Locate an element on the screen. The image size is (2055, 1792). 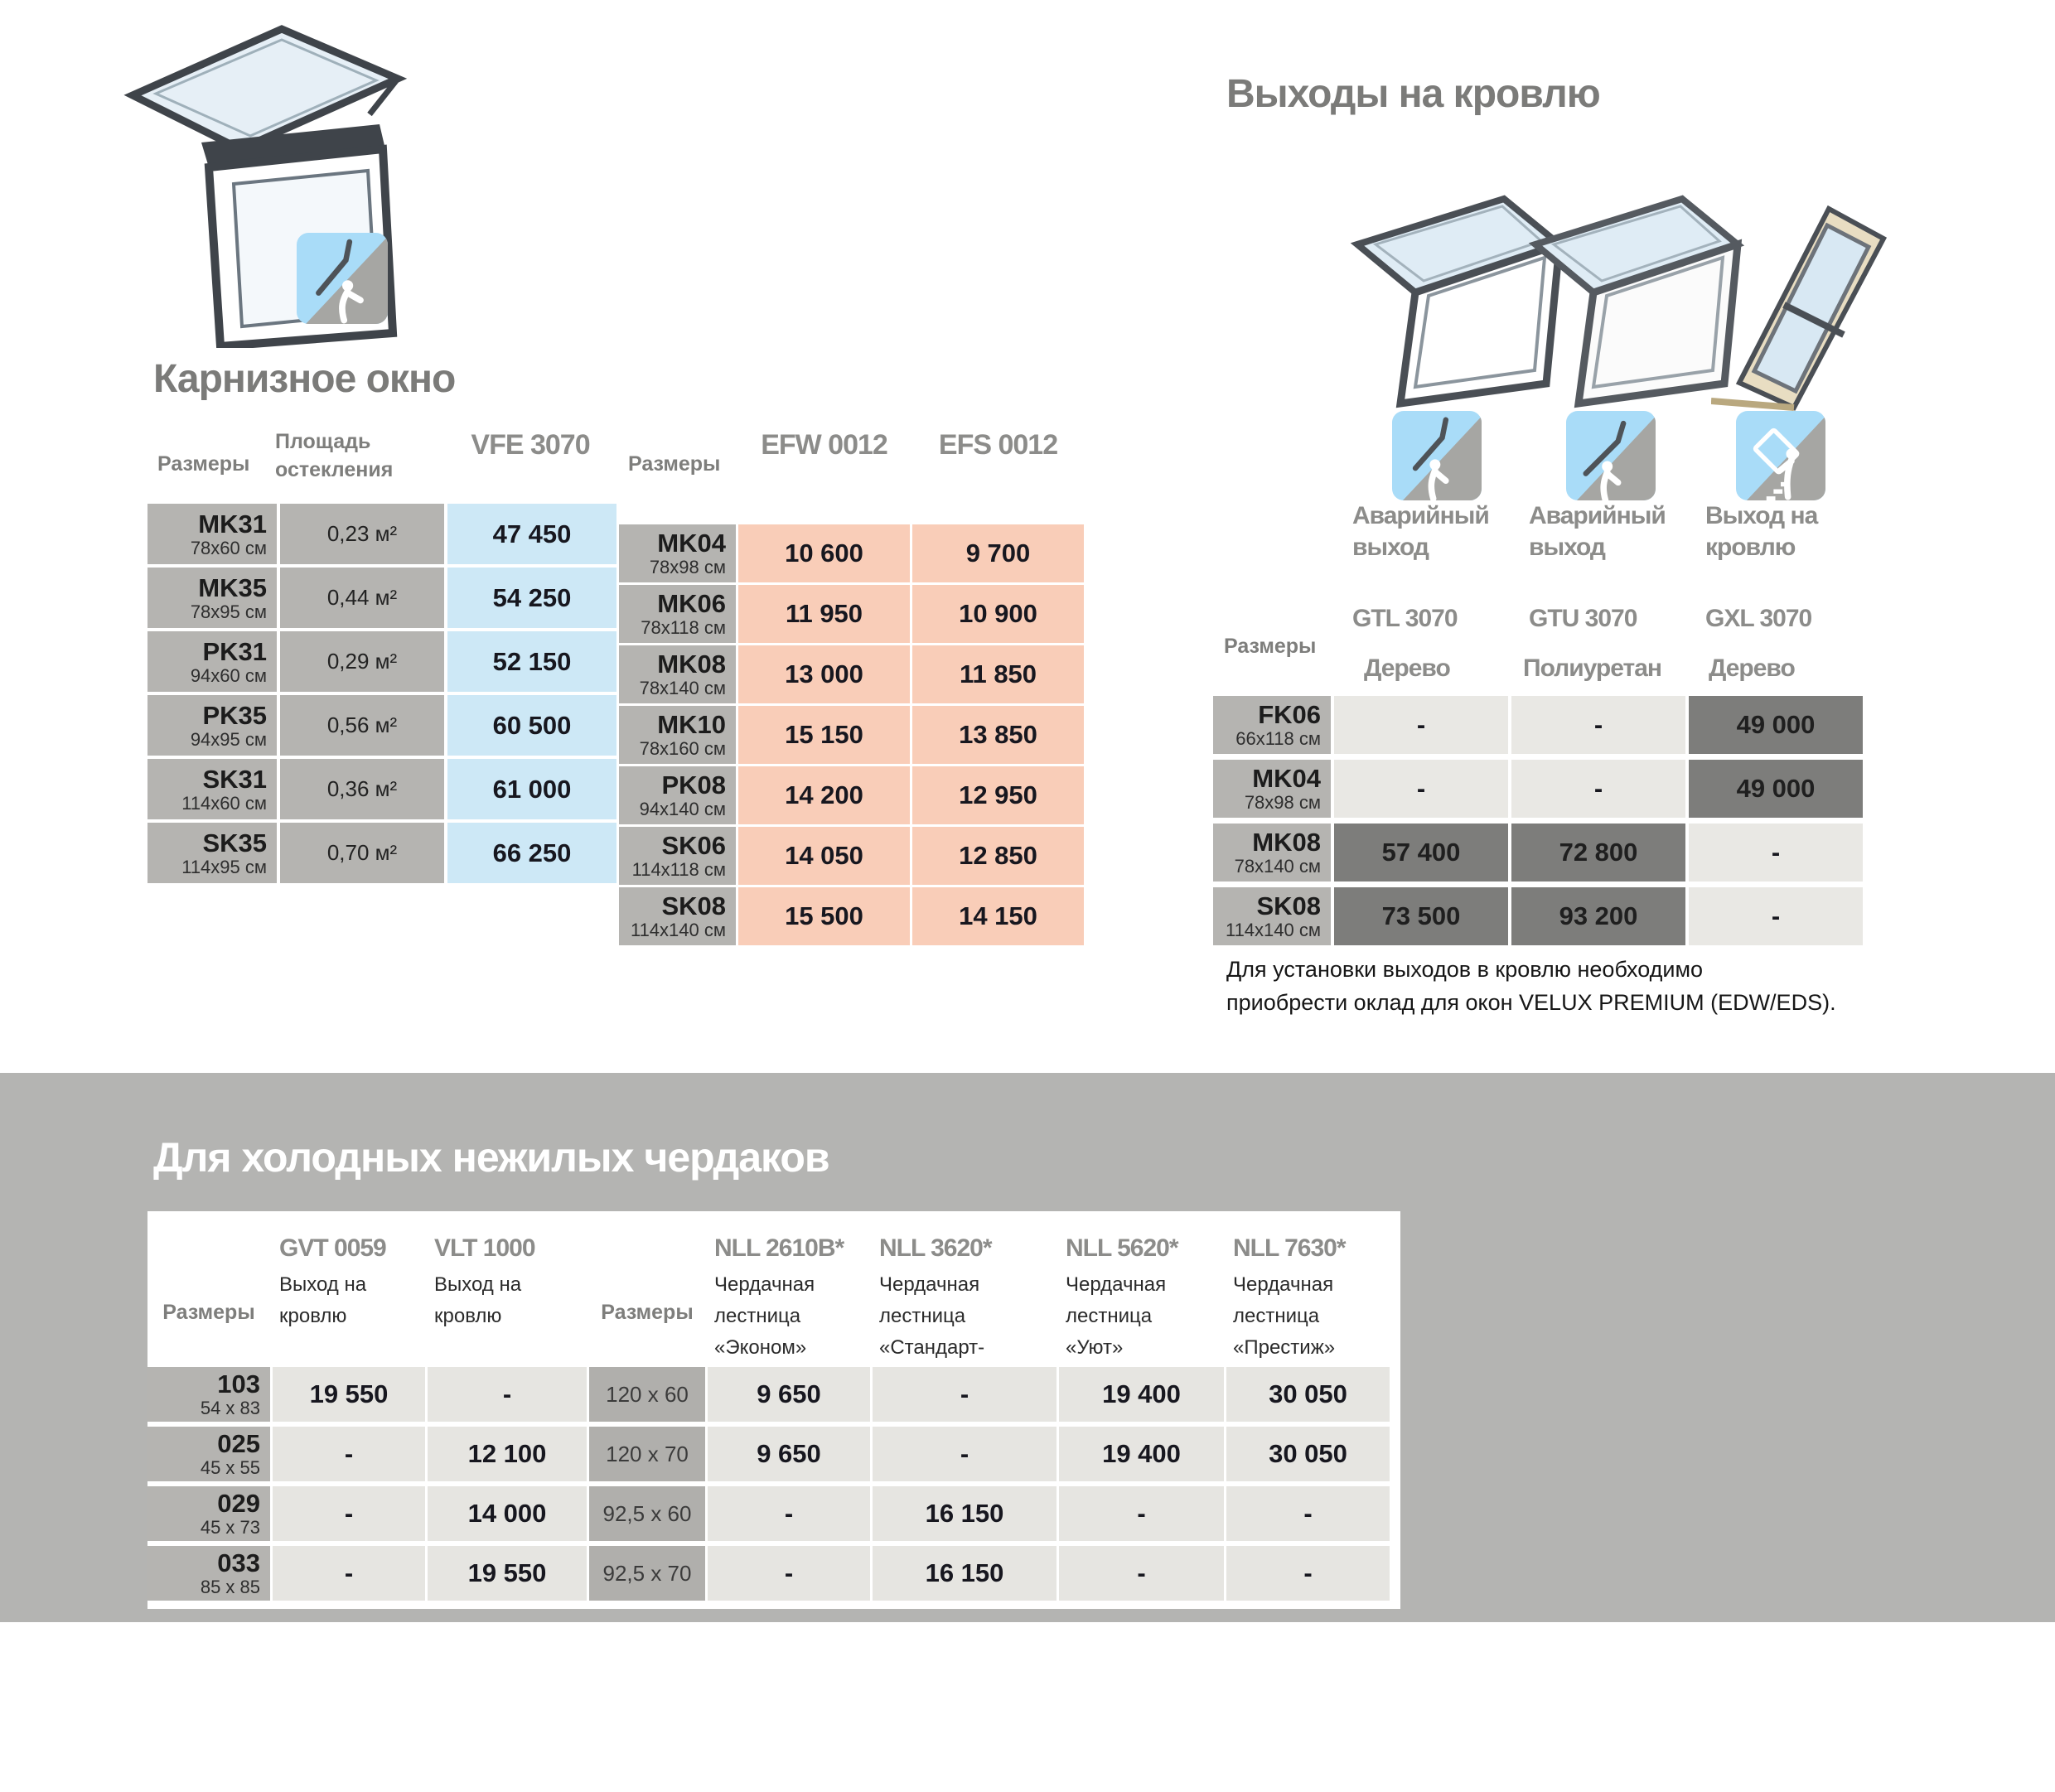
model-label: 103 is located at coordinates (239, 1383).